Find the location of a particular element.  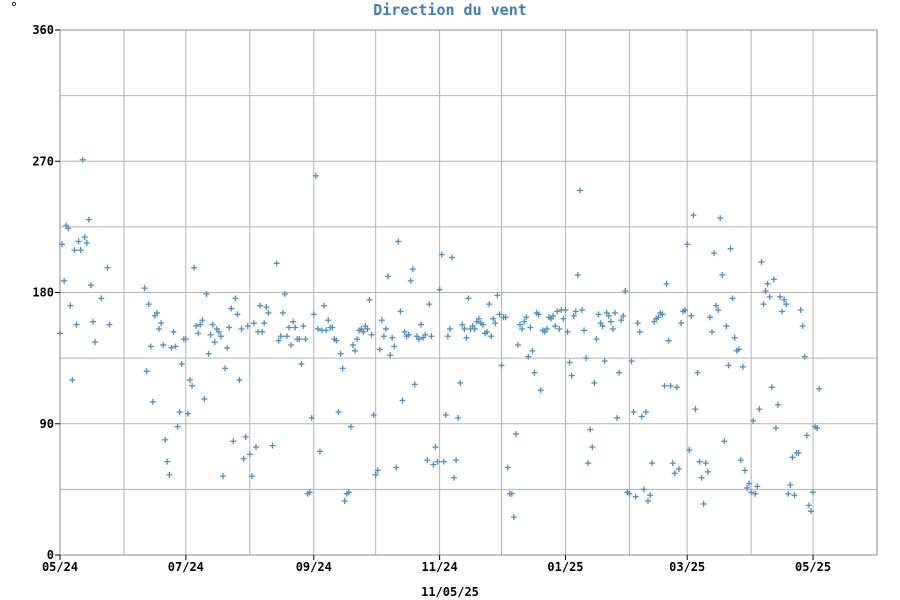

degree-symbol: ° is located at coordinates (14, 8).